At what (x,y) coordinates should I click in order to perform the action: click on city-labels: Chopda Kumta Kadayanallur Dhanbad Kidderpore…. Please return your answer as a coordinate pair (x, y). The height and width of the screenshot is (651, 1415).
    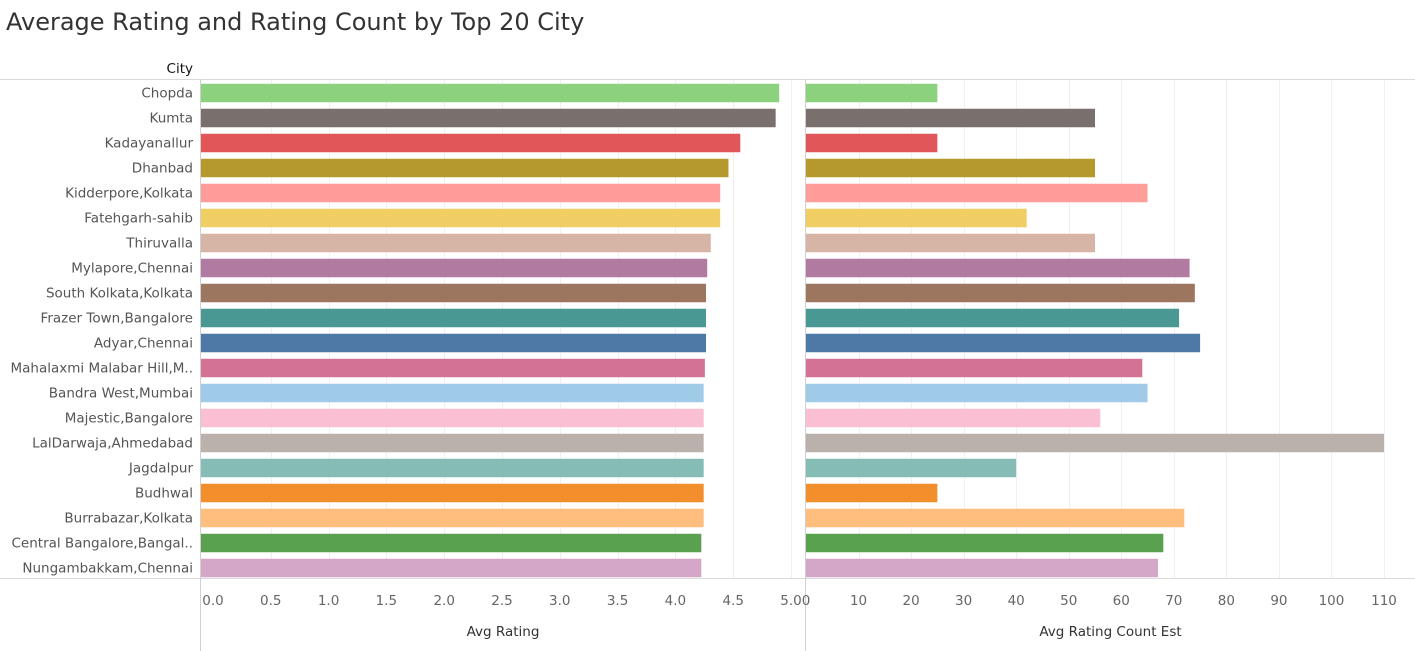
    Looking at the image, I should click on (101, 331).